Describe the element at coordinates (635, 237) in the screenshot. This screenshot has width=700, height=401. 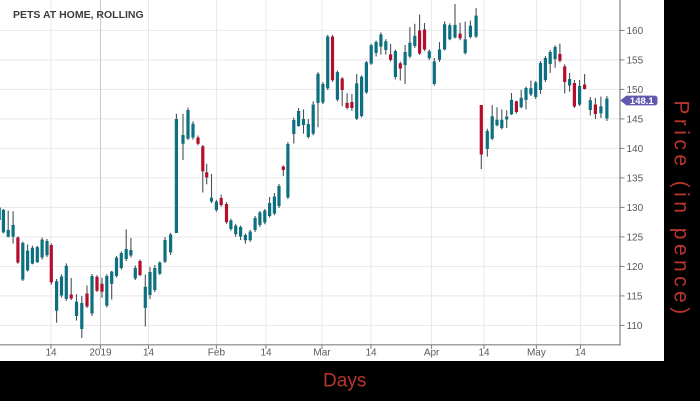
I see `svg-text: 125` at that location.